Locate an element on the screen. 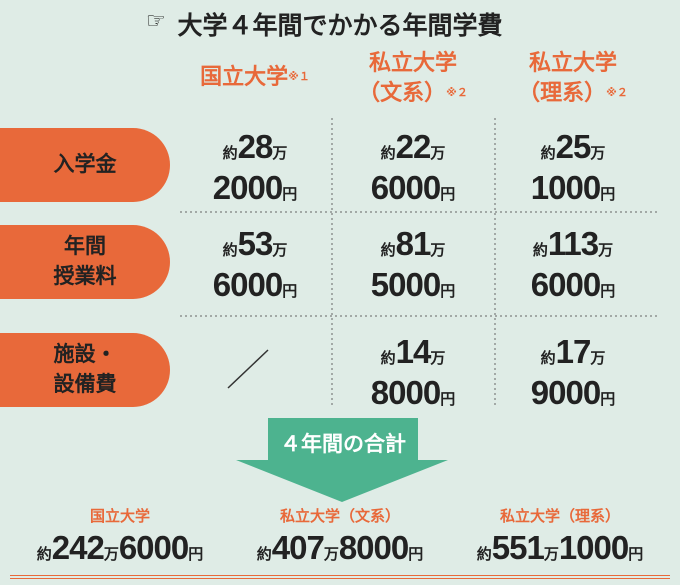 This screenshot has height=585, width=680. cell: 約28万 2000円 is located at coordinates (255, 171).